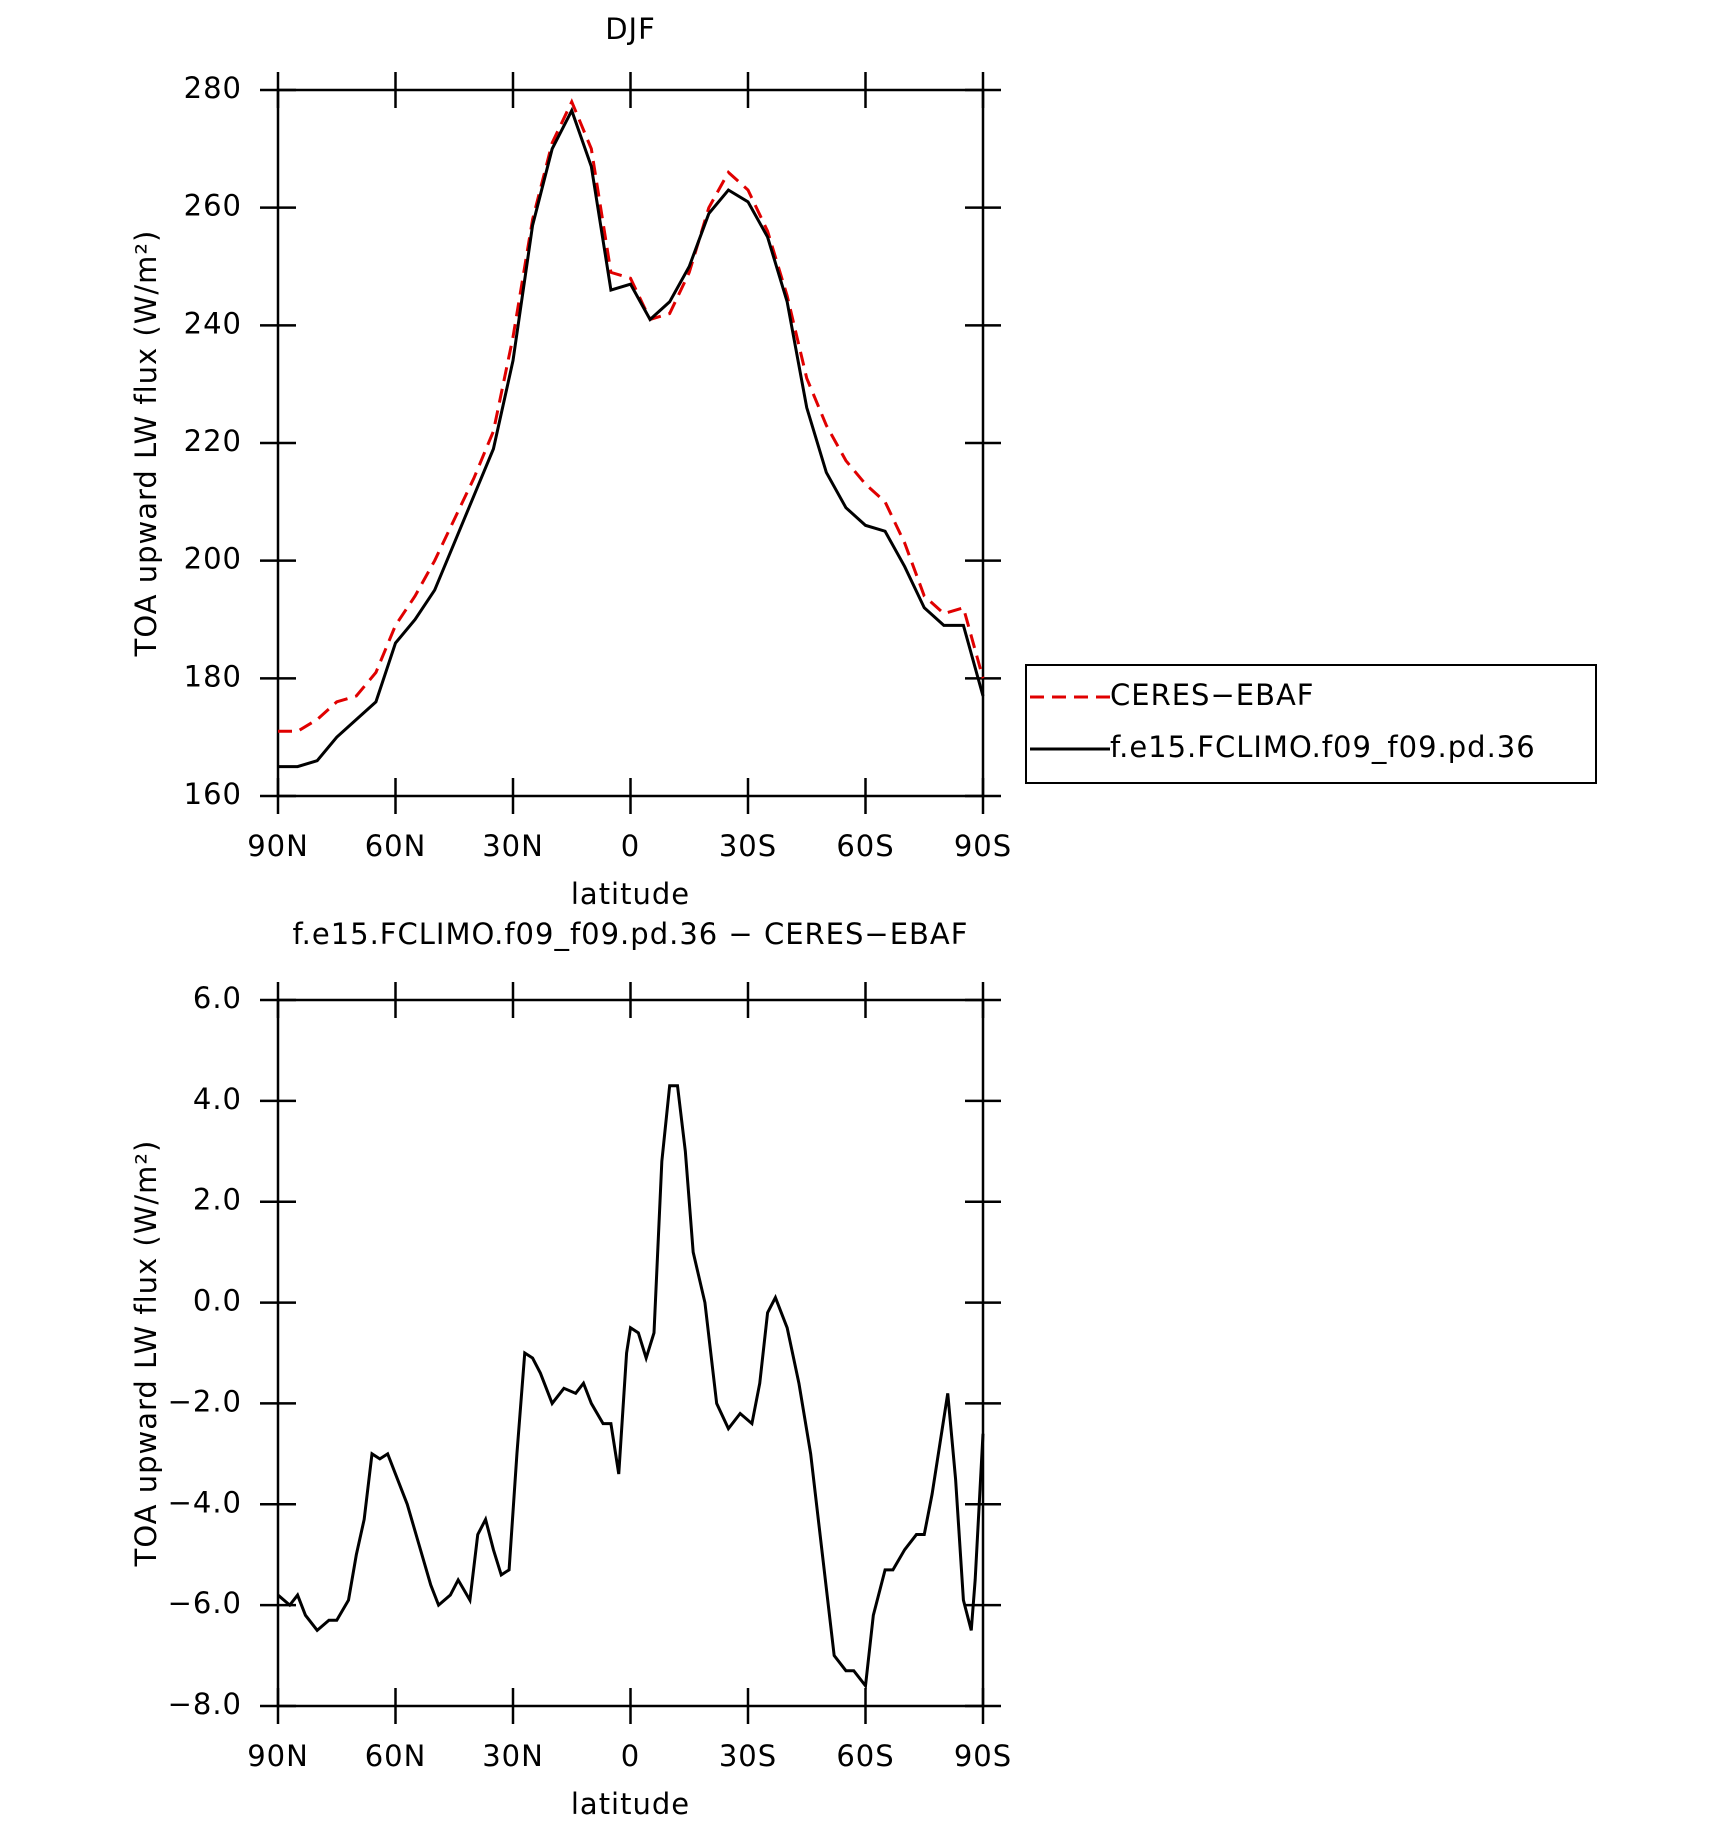 The height and width of the screenshot is (1833, 1710). I want to click on y-tick-label: 180, so click(213, 676).